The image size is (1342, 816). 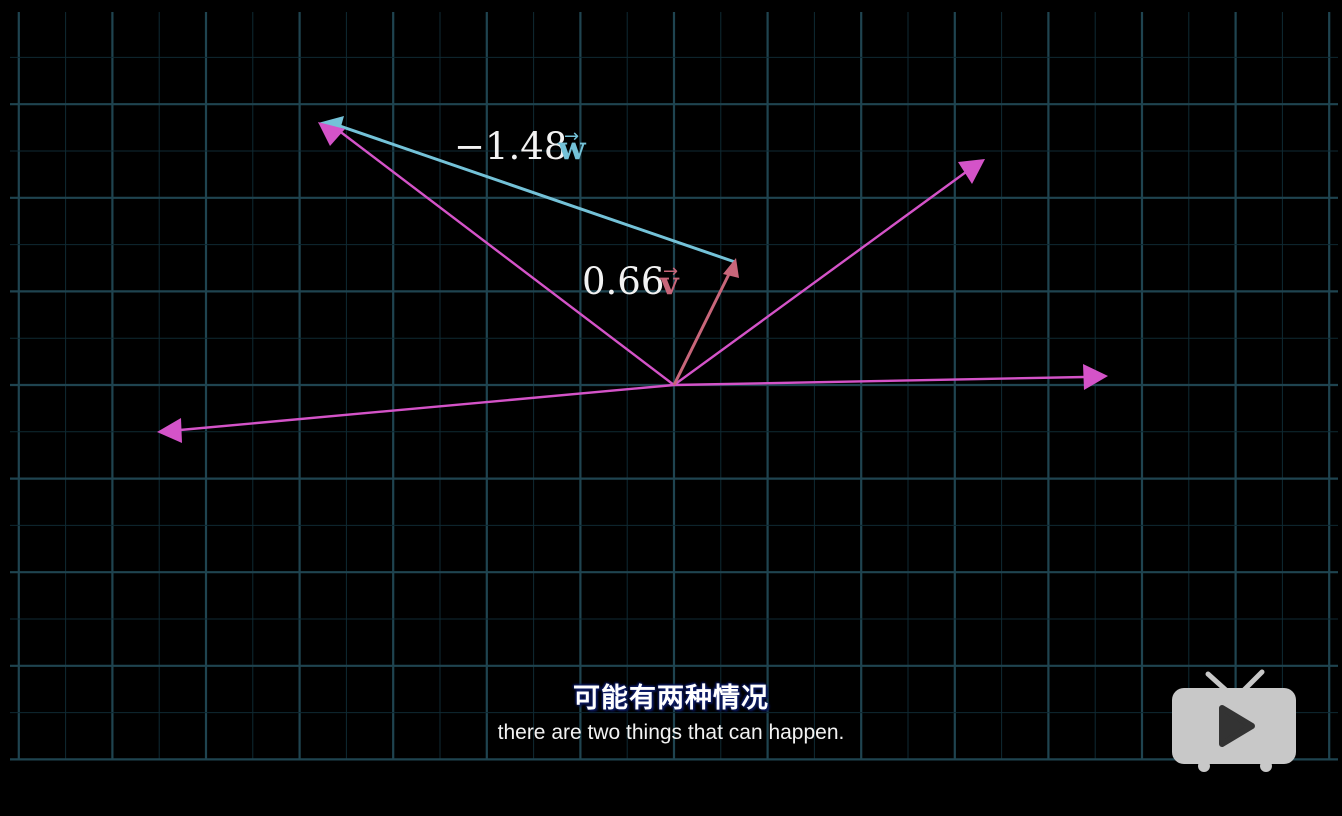 I want to click on arrowhead-left, so click(x=169, y=430).